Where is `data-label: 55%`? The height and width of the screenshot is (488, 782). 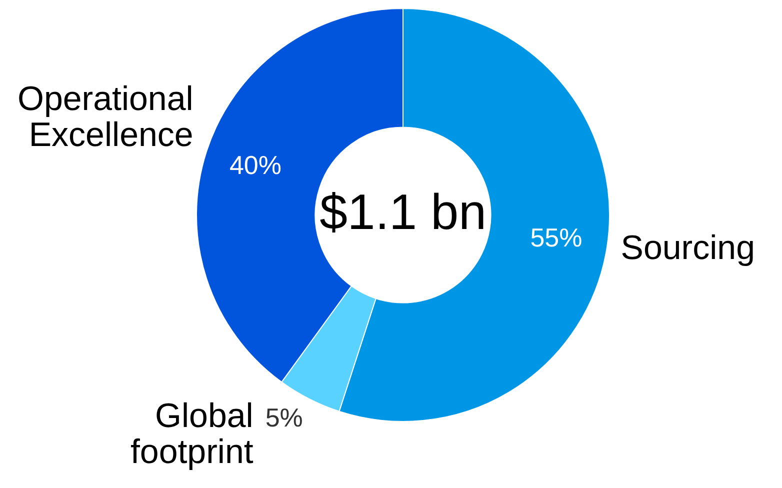 data-label: 55% is located at coordinates (556, 237).